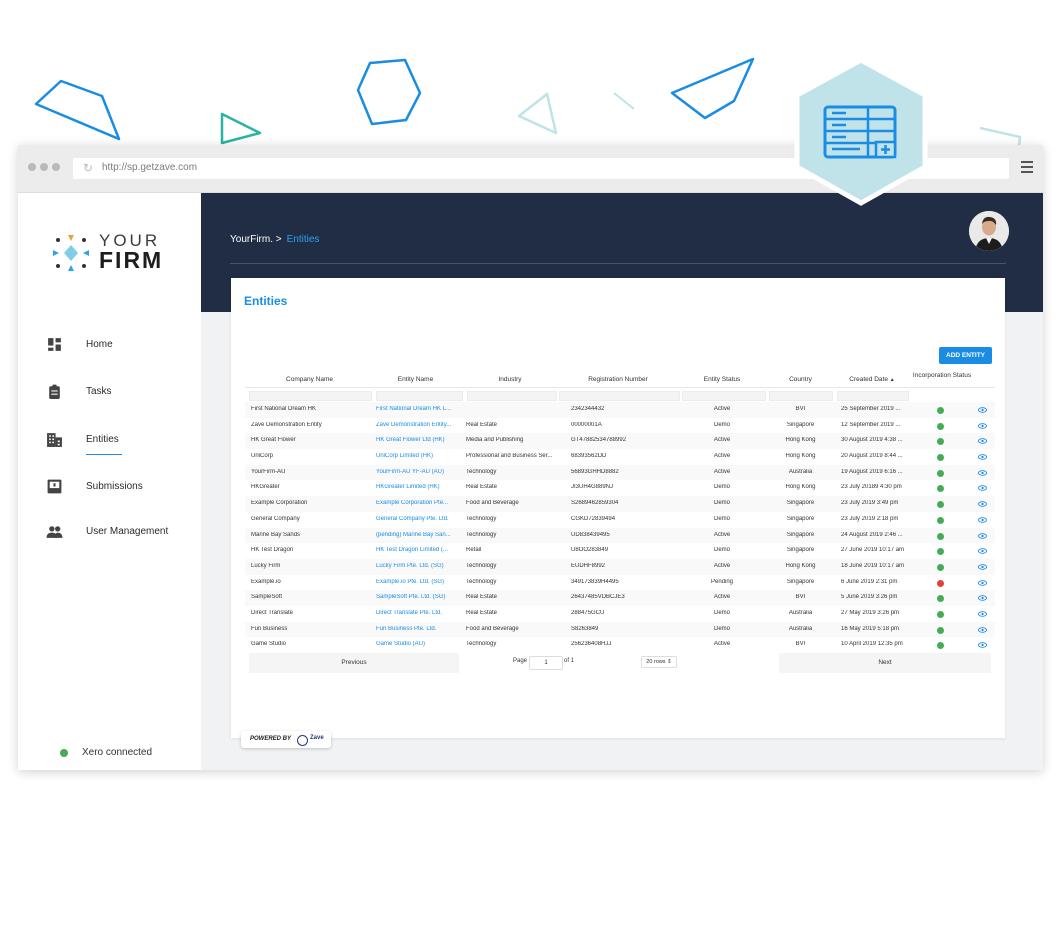  What do you see at coordinates (256, 239) in the screenshot?
I see `breadcrumb-root: YourFirm. >` at bounding box center [256, 239].